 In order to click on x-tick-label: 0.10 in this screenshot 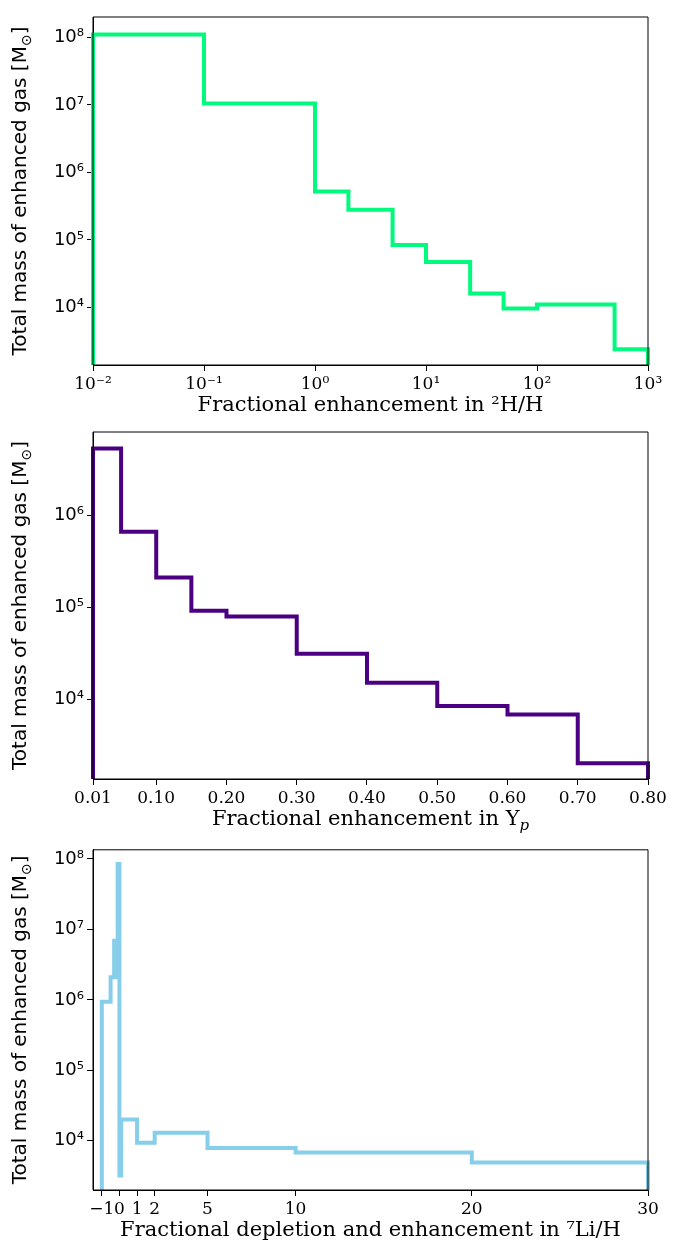, I will do `click(156, 796)`.